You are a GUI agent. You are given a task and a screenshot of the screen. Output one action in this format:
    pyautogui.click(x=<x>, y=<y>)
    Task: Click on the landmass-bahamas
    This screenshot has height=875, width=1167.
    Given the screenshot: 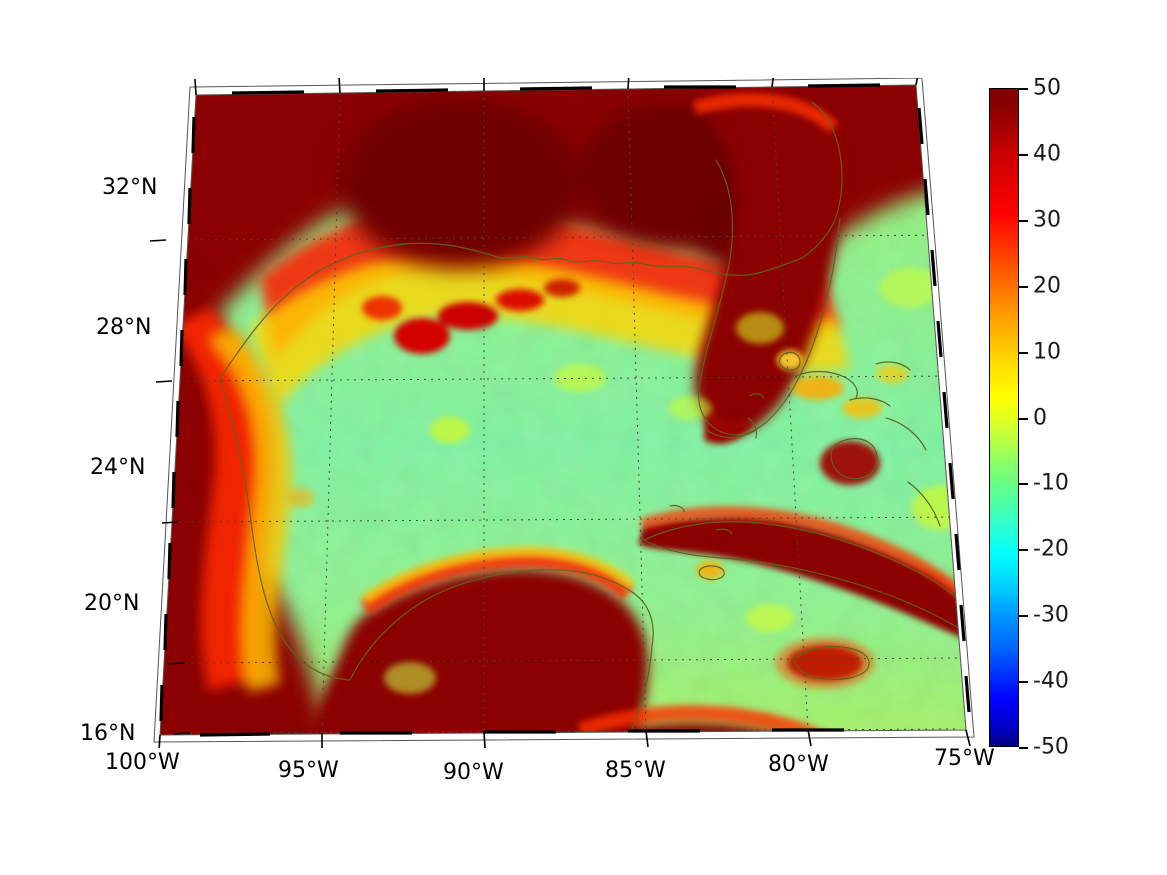 What is the action you would take?
    pyautogui.click(x=850, y=425)
    